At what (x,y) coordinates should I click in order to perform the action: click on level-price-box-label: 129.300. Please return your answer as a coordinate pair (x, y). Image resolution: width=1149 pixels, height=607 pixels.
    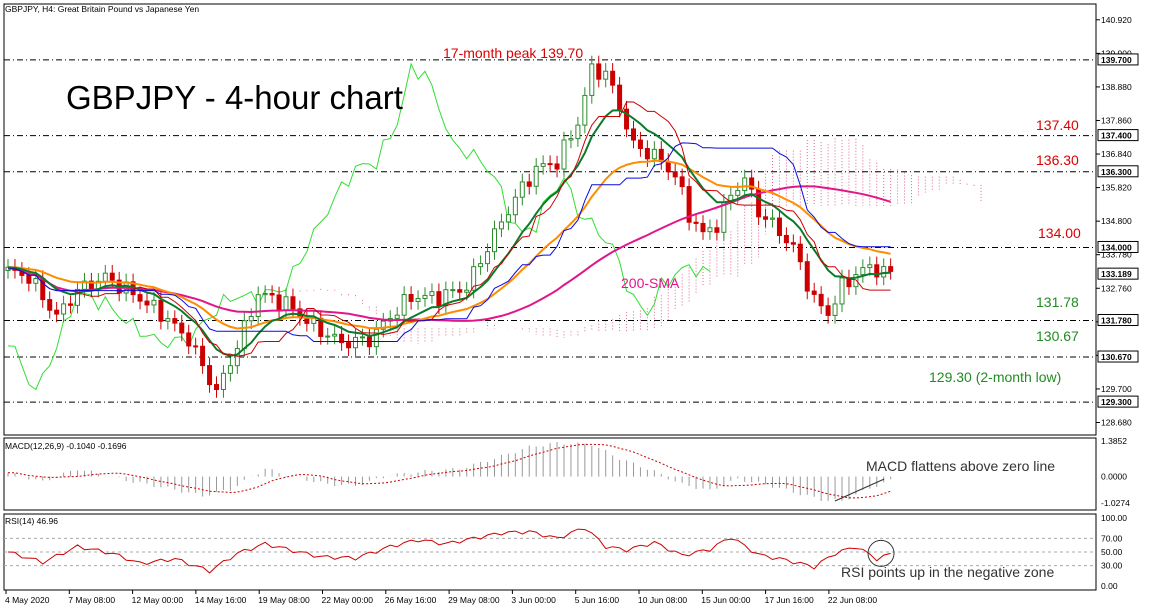
    Looking at the image, I should click on (1116, 402).